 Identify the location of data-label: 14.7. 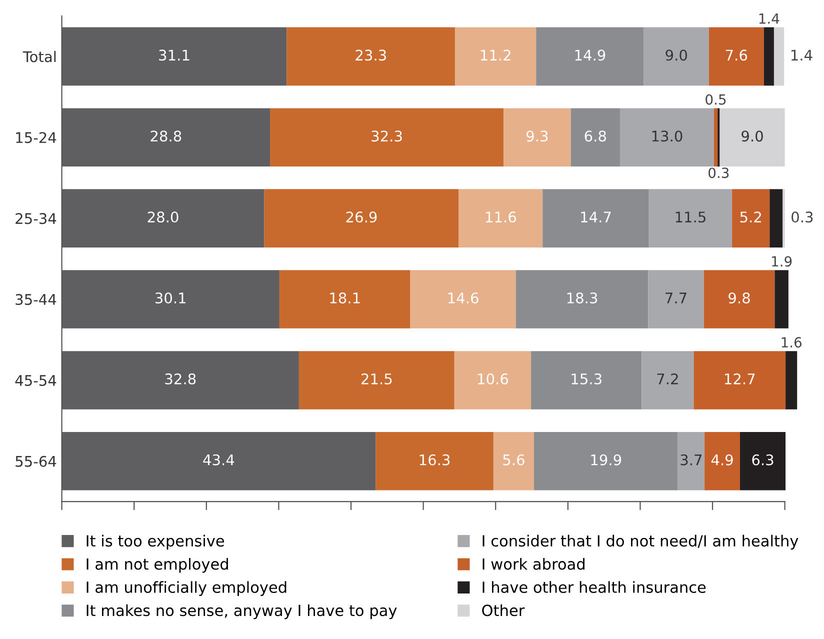
(596, 217).